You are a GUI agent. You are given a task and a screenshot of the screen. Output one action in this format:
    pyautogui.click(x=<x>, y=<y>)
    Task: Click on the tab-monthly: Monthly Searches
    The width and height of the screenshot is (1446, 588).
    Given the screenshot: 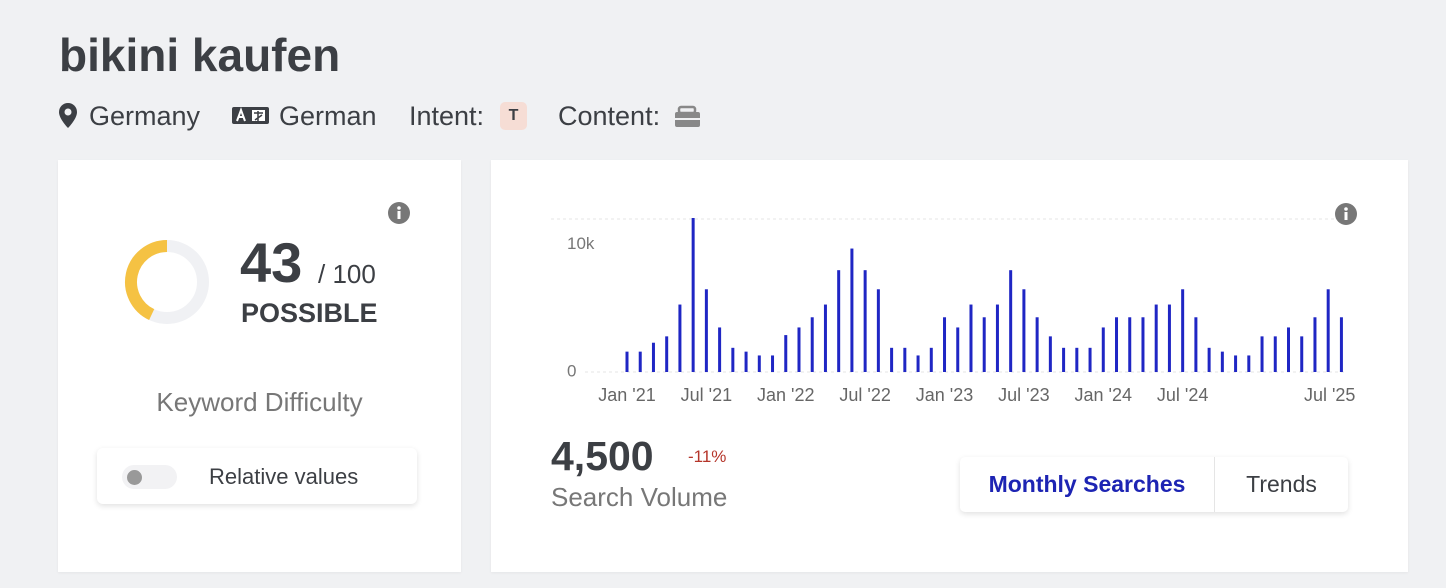 What is the action you would take?
    pyautogui.click(x=1087, y=484)
    